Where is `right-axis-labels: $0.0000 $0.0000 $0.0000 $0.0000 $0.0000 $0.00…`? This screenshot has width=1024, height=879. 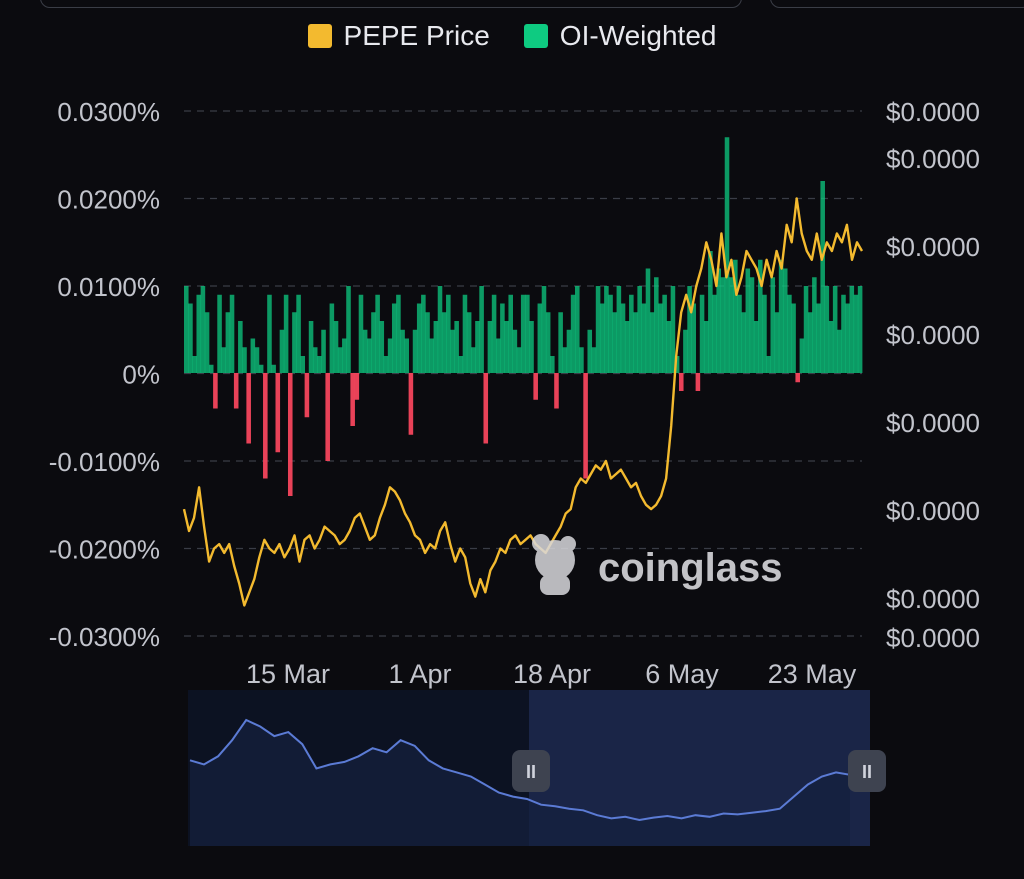 right-axis-labels: $0.0000 $0.0000 $0.0000 $0.0000 $0.0000 $0.00… is located at coordinates (933, 375).